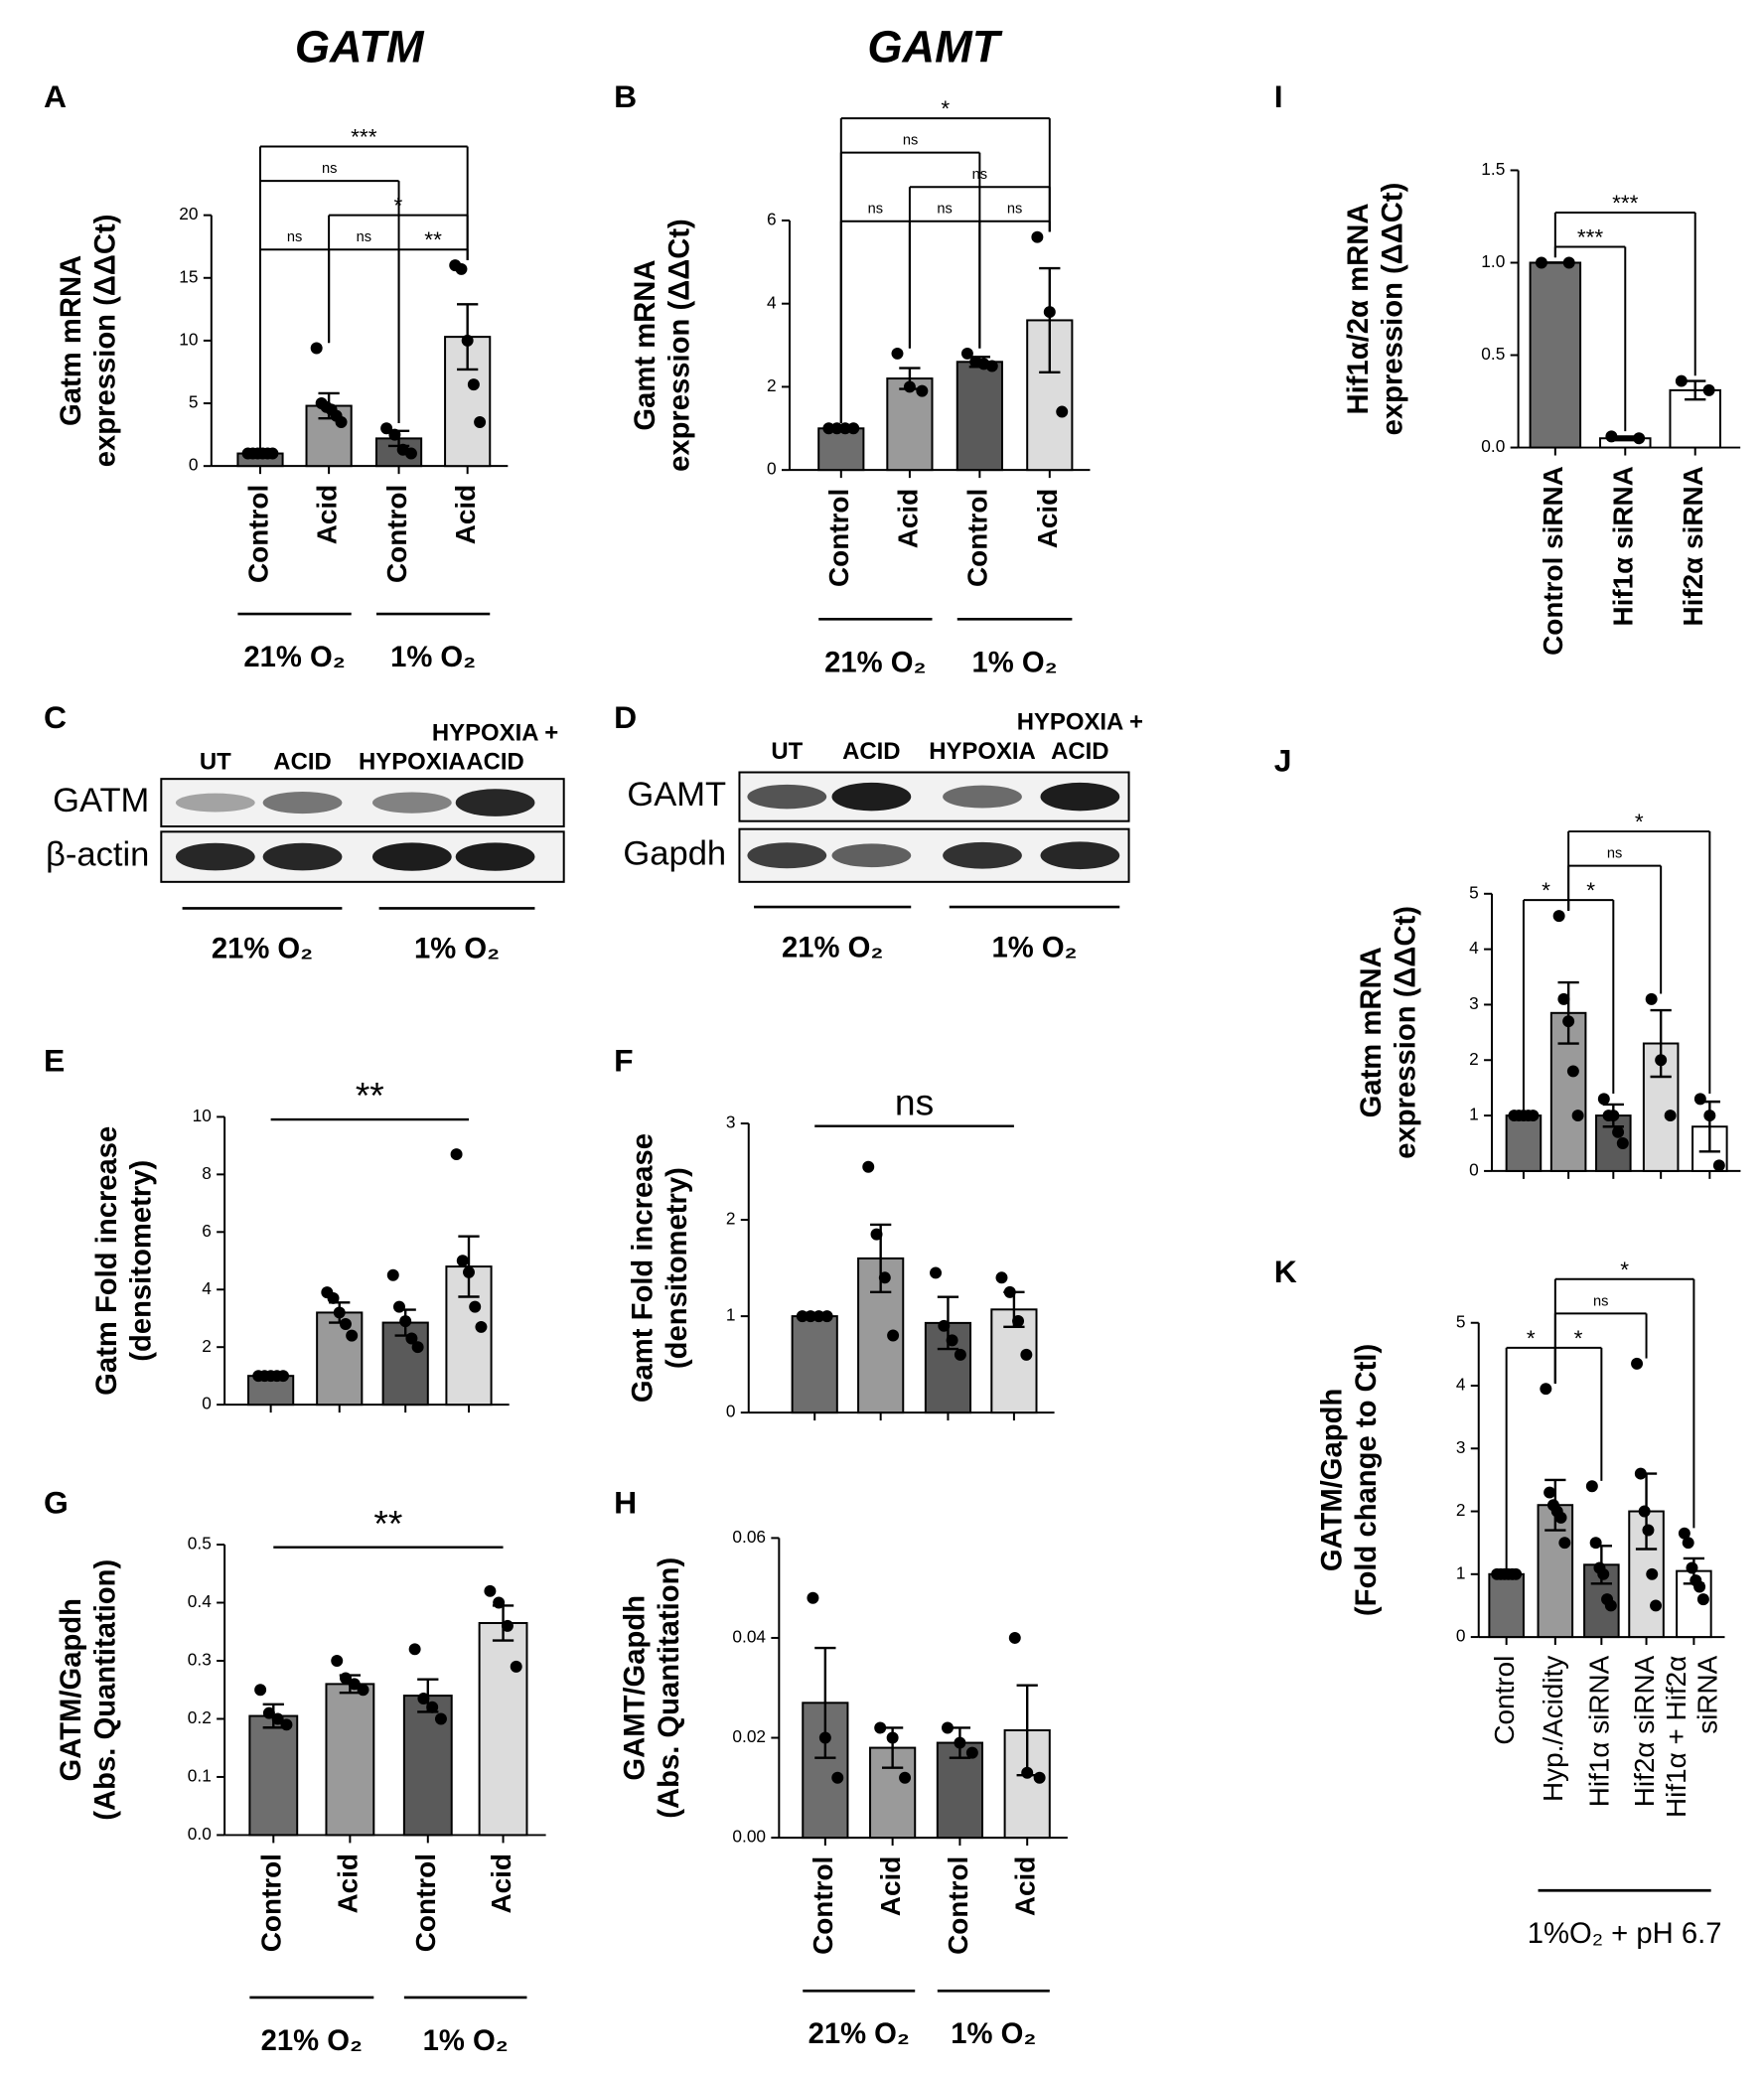  I want to click on y-tick-label: 0.00, so click(749, 1837).